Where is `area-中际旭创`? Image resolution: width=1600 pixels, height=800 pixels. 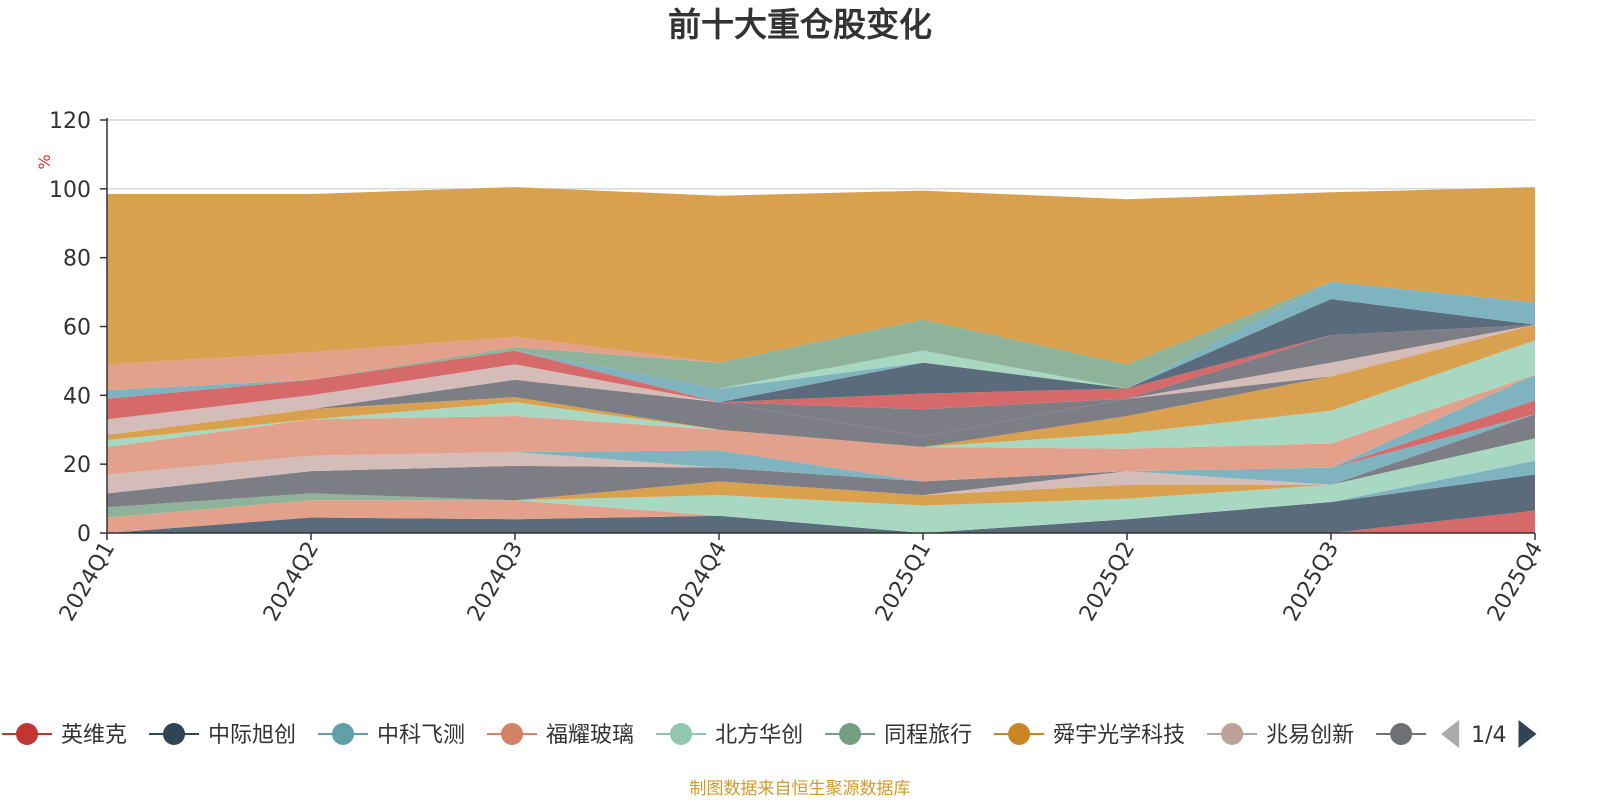
area-中际旭创 is located at coordinates (821, 503).